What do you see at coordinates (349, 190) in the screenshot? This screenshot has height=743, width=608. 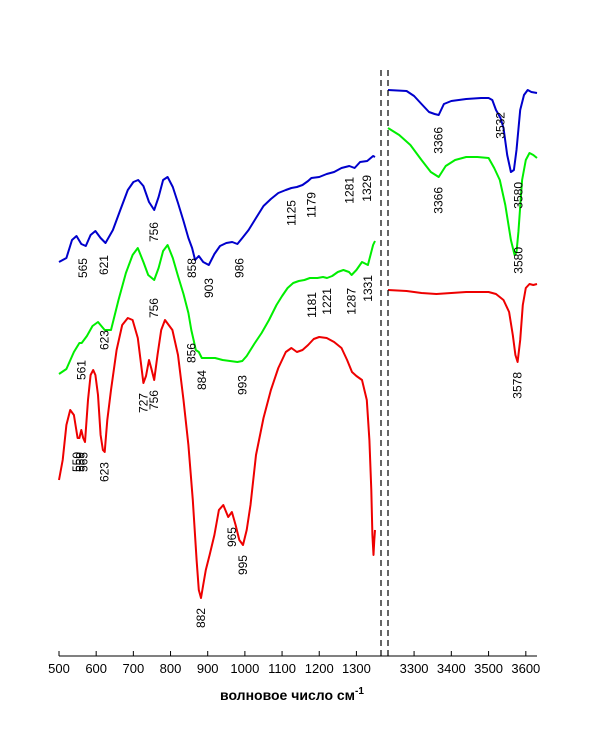 I see `peak-label-1281: 1281` at bounding box center [349, 190].